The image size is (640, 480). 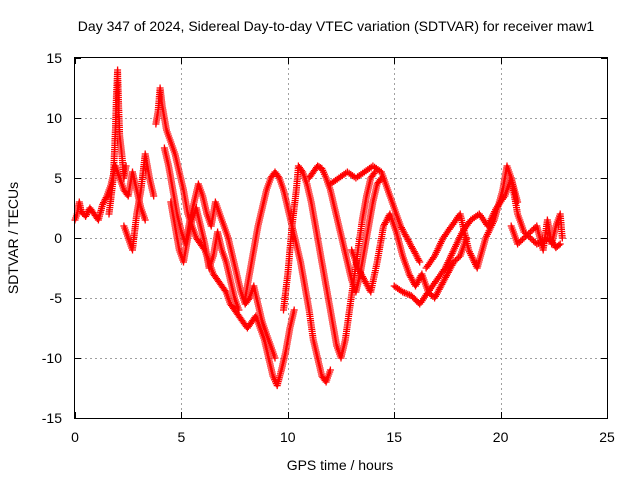 I want to click on series-sat-track-h, so click(x=329, y=262).